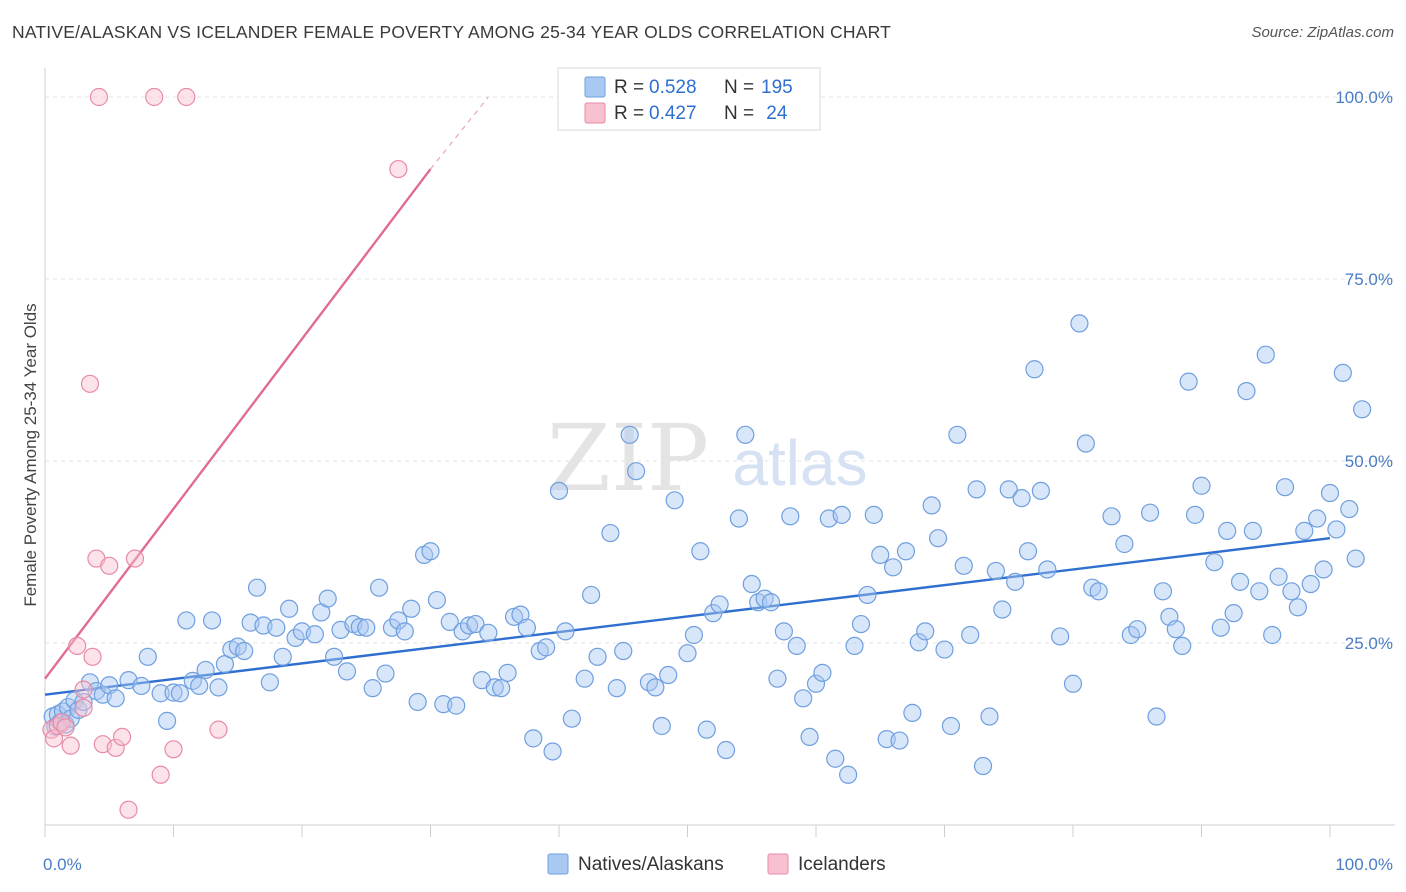  Describe the element at coordinates (595, 113) in the screenshot. I see `legend-swatch-icelanders` at that location.